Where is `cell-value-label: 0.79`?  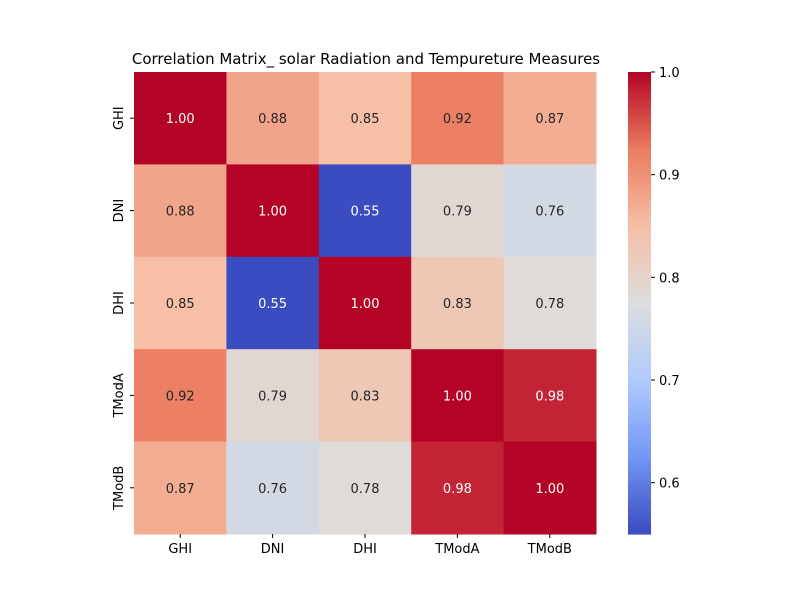
cell-value-label: 0.79 is located at coordinates (457, 212).